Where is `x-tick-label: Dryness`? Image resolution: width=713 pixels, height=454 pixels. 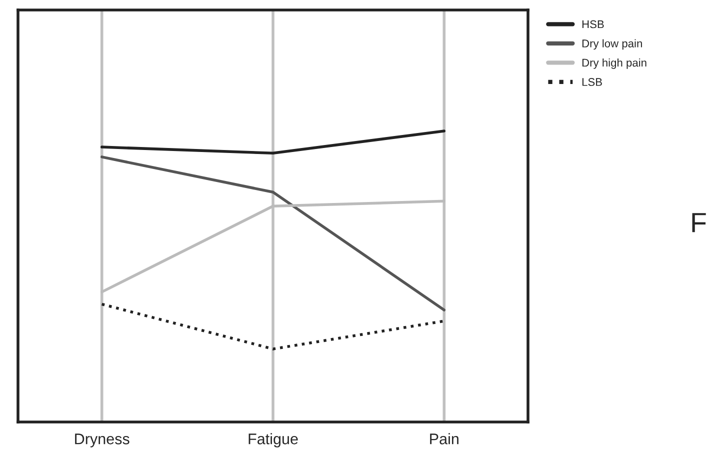
x-tick-label: Dryness is located at coordinates (102, 441).